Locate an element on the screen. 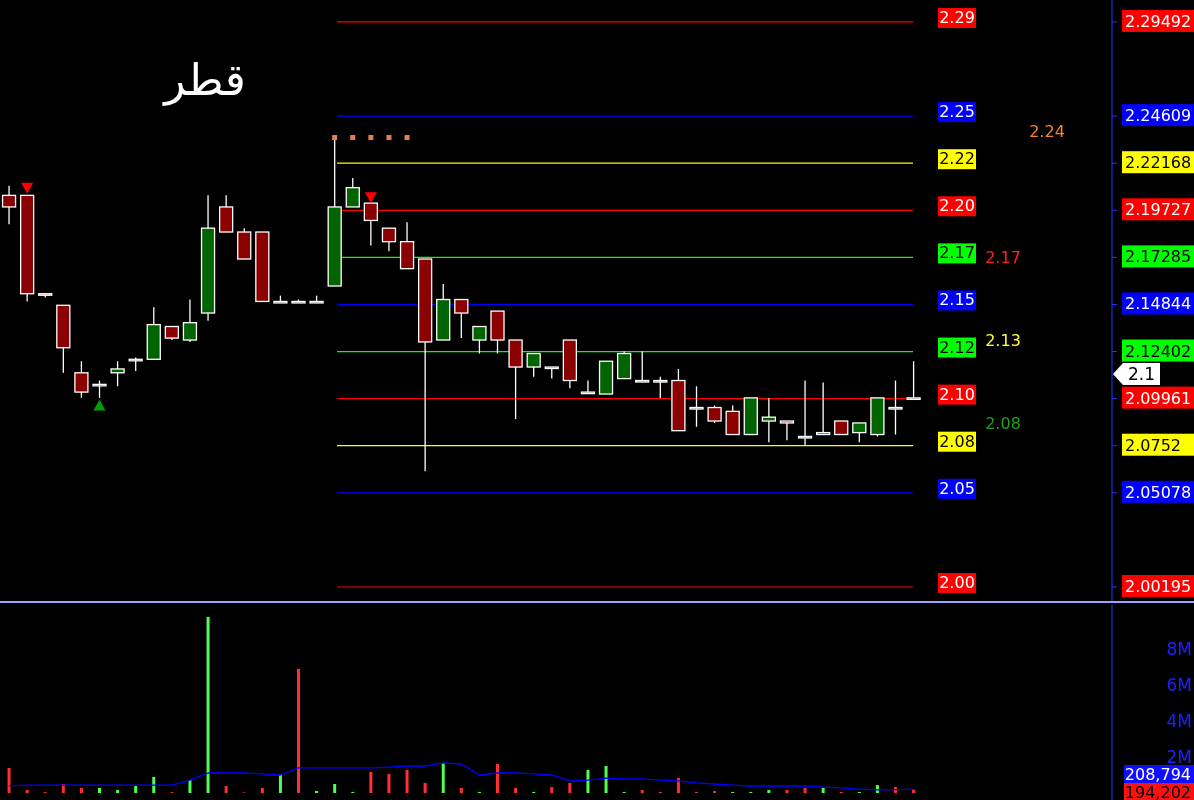 The height and width of the screenshot is (800, 1194). ref-line-label: 2.15 is located at coordinates (957, 300).